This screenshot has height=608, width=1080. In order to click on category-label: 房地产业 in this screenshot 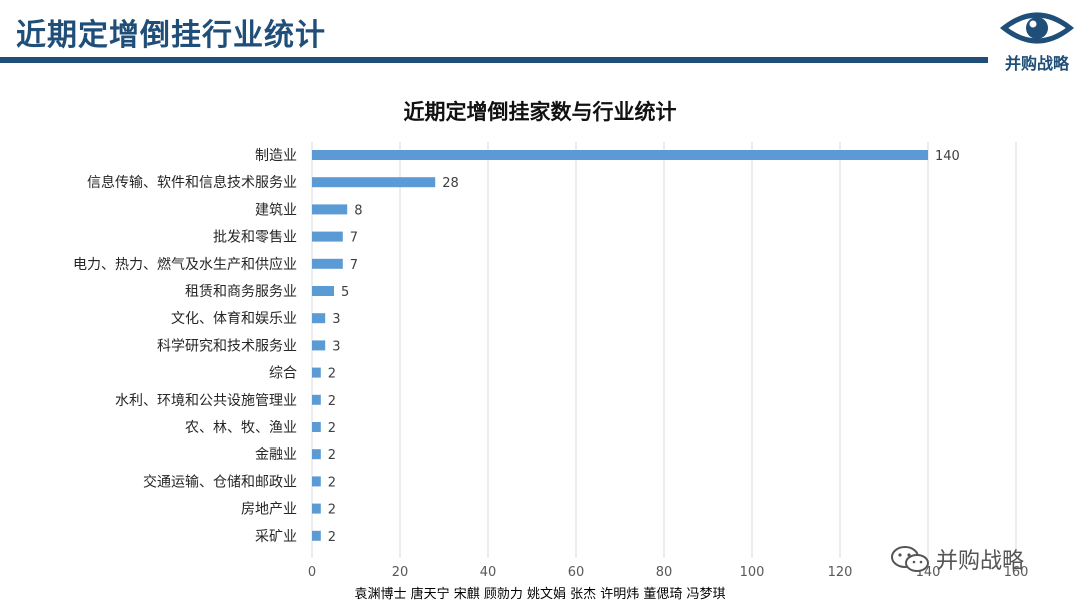, I will do `click(269, 510)`.